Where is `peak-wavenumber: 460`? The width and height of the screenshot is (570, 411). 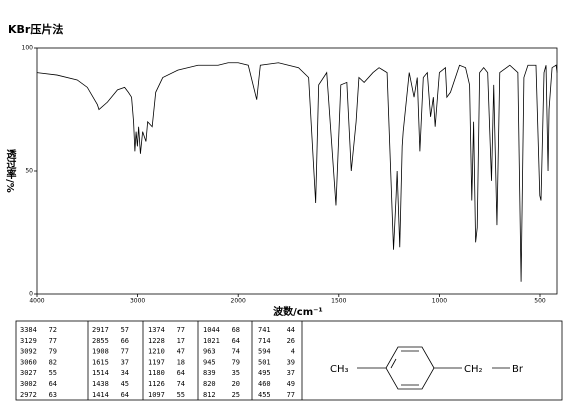
peak-wavenumber: 460 is located at coordinates (264, 384).